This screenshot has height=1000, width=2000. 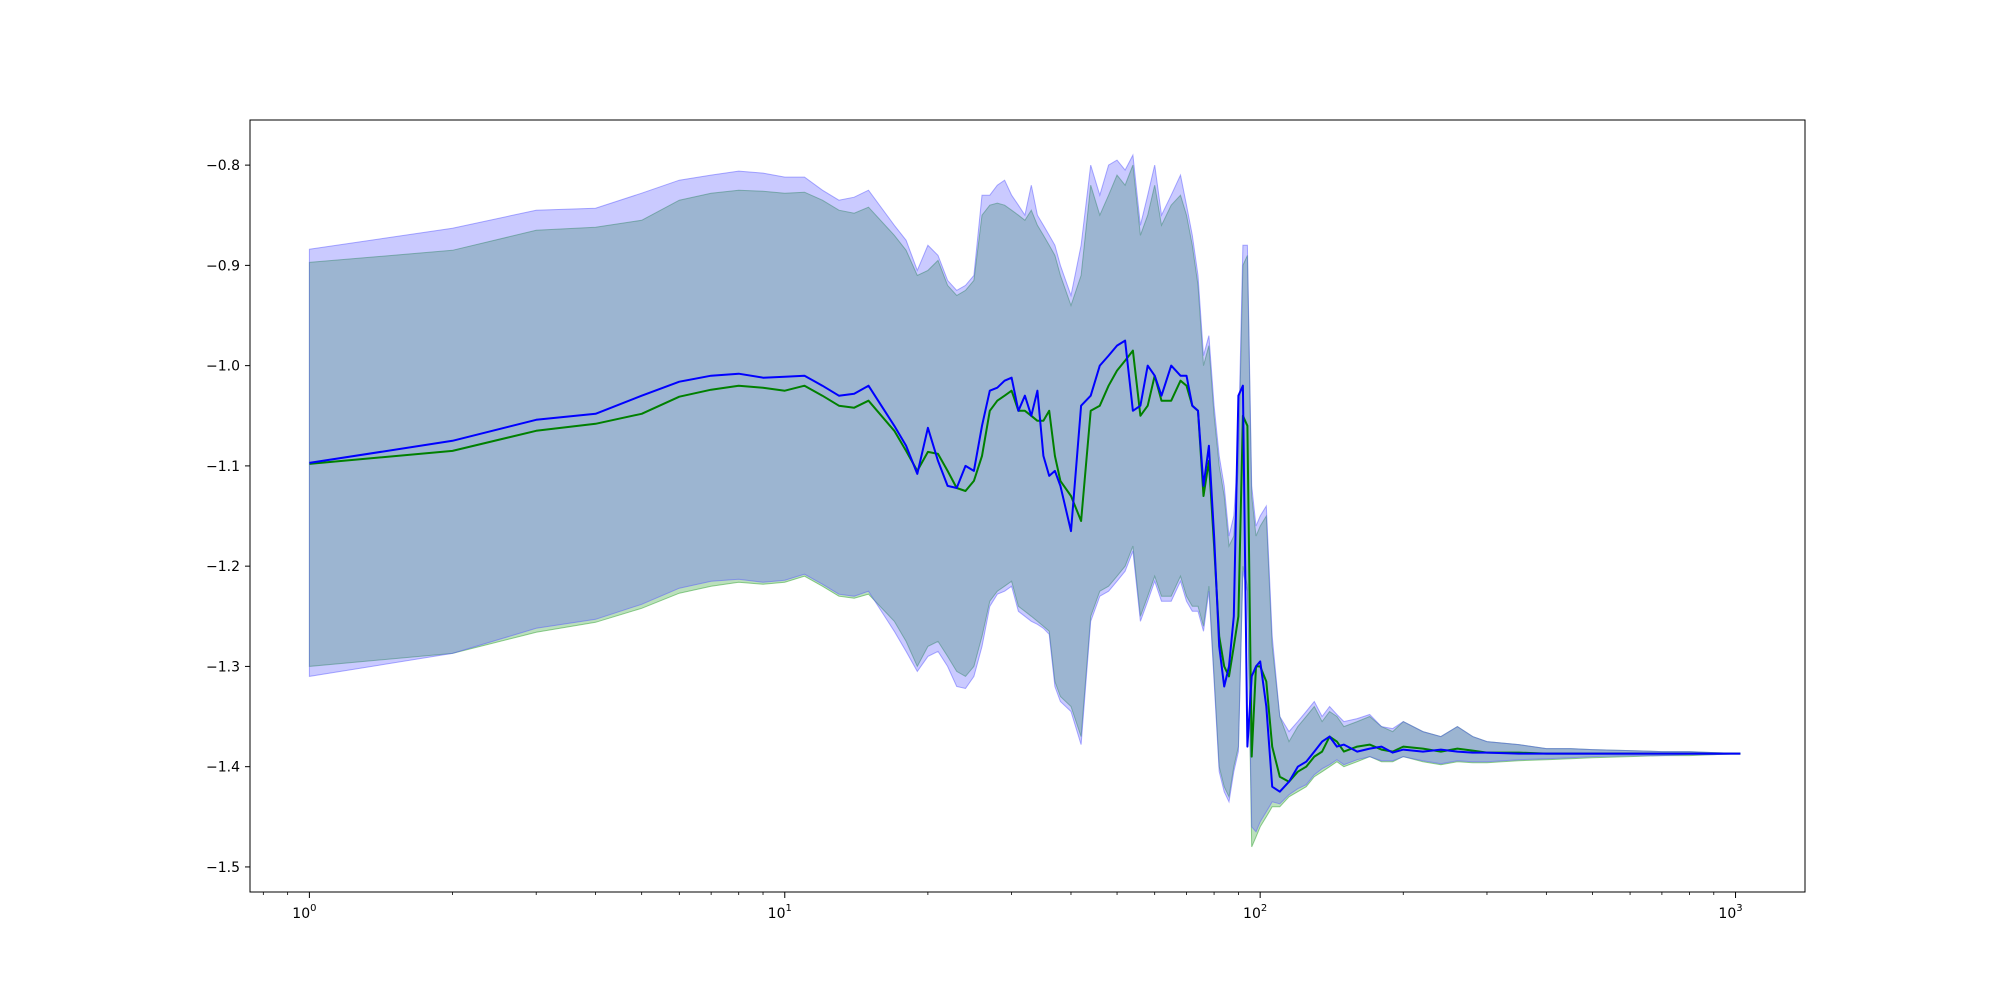 What do you see at coordinates (223, 567) in the screenshot?
I see `y-tick-label: −1.2` at bounding box center [223, 567].